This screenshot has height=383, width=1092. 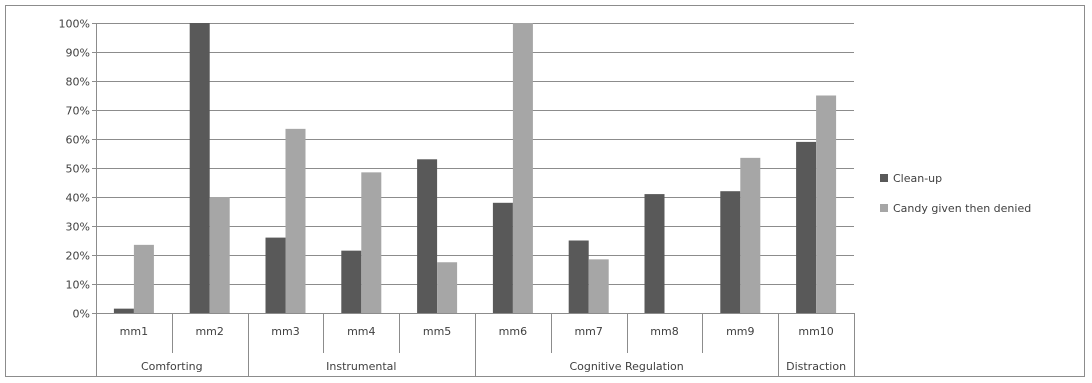 What do you see at coordinates (626, 366) in the screenshot?
I see `x-group-label: Cognitive Regulation` at bounding box center [626, 366].